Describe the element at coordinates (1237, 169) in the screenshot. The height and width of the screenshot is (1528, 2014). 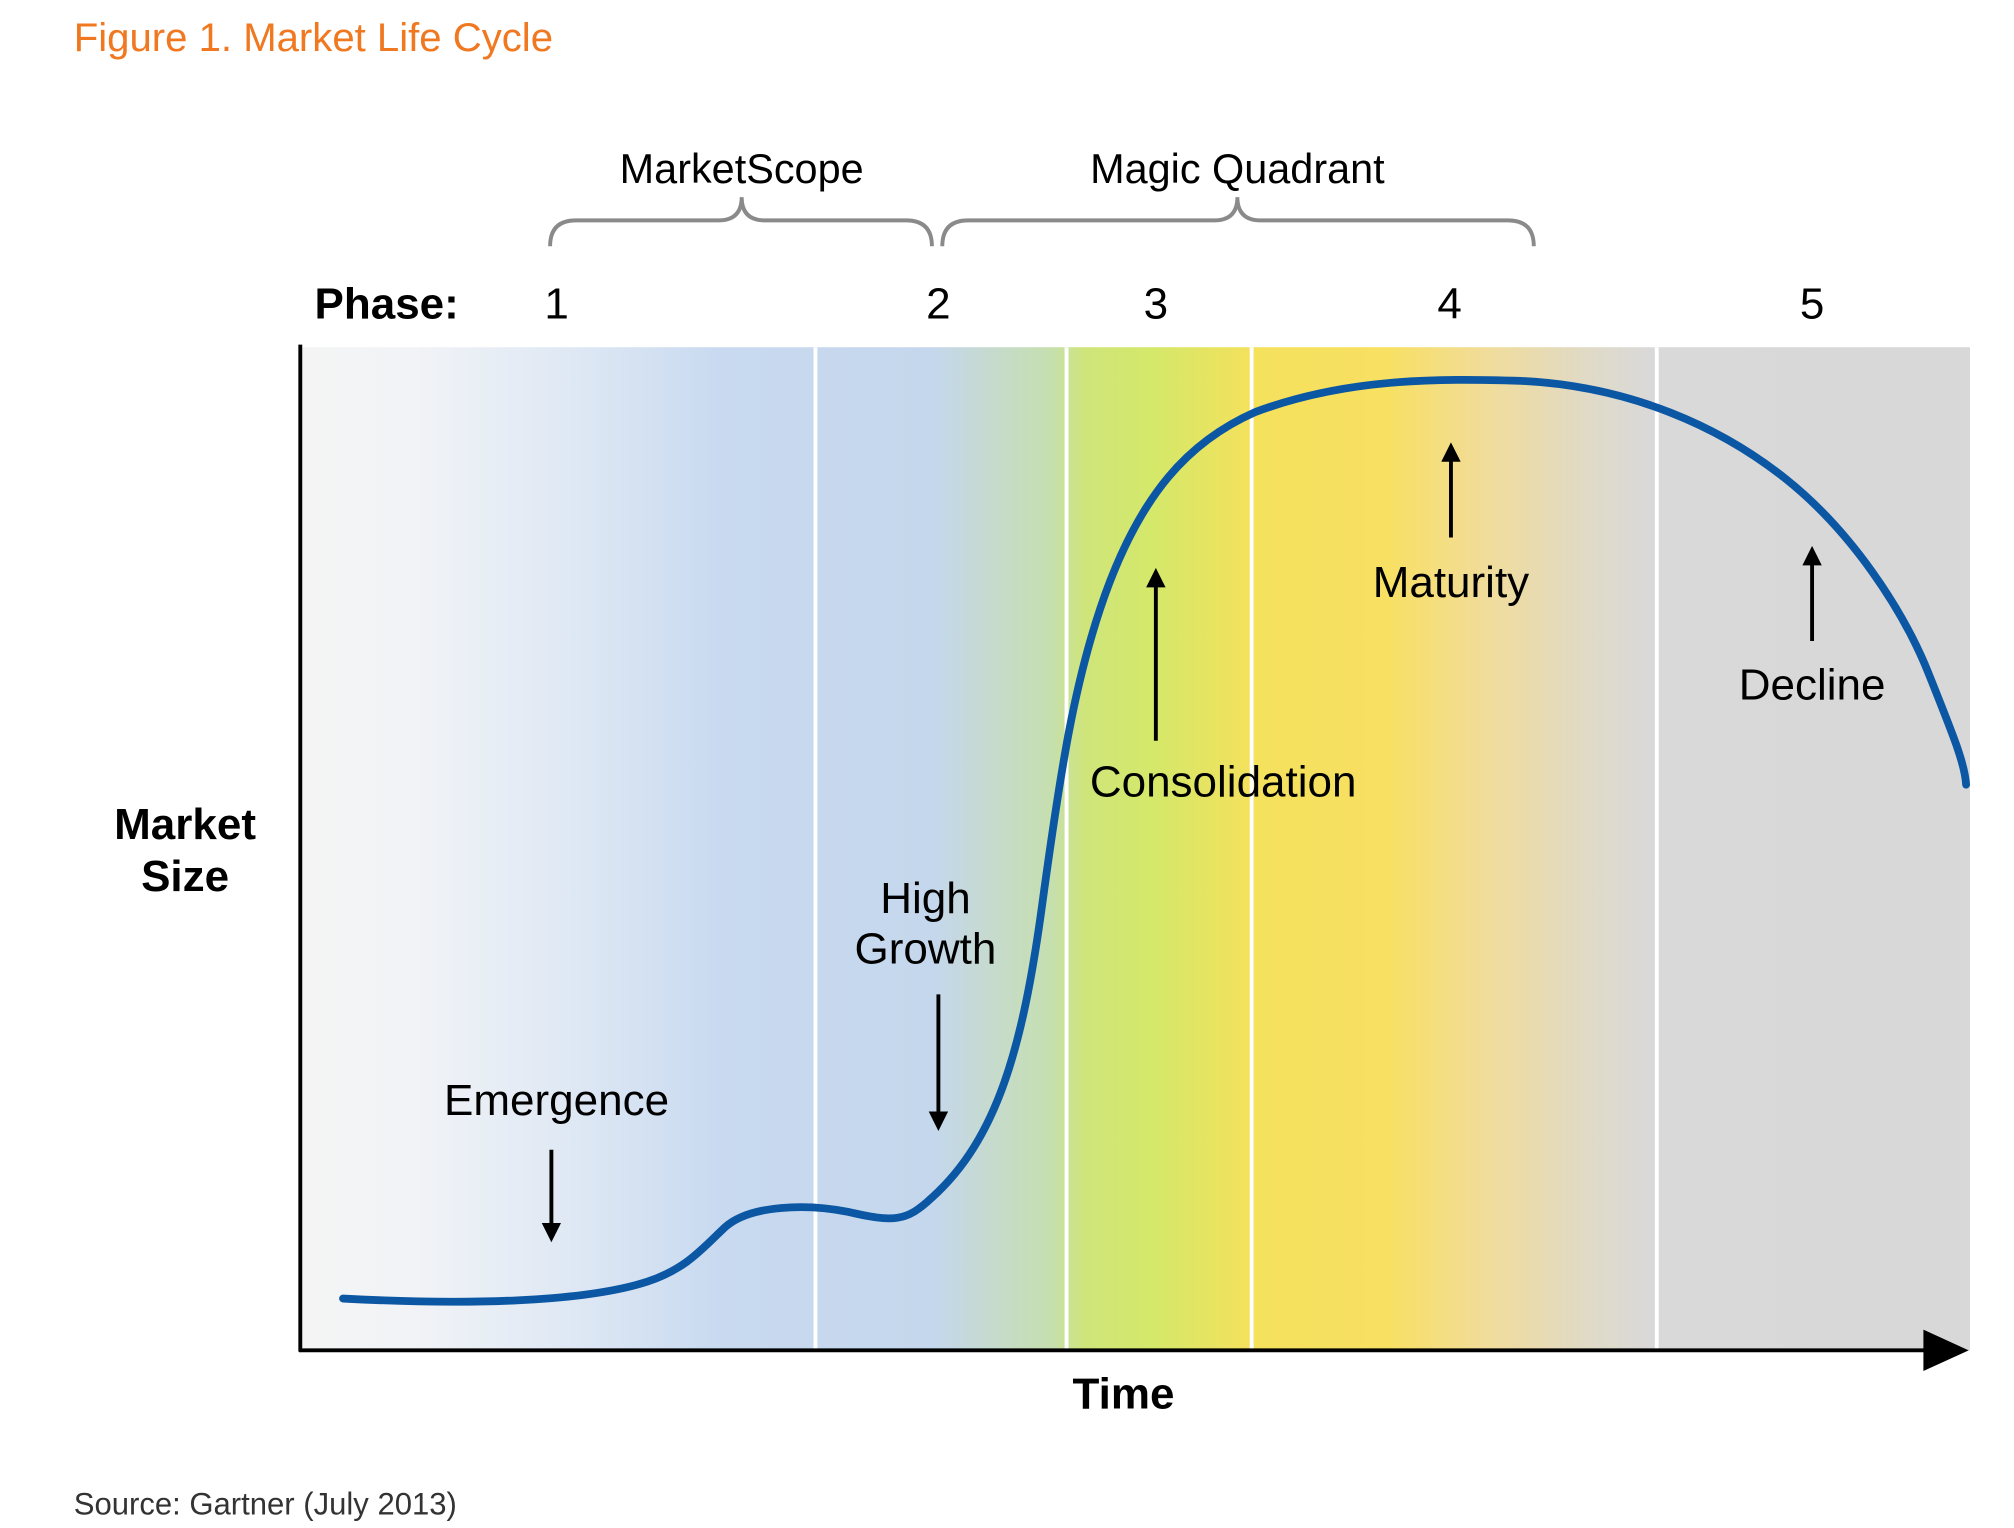
I see `magic-quadrant-label: Magic Quadrant` at that location.